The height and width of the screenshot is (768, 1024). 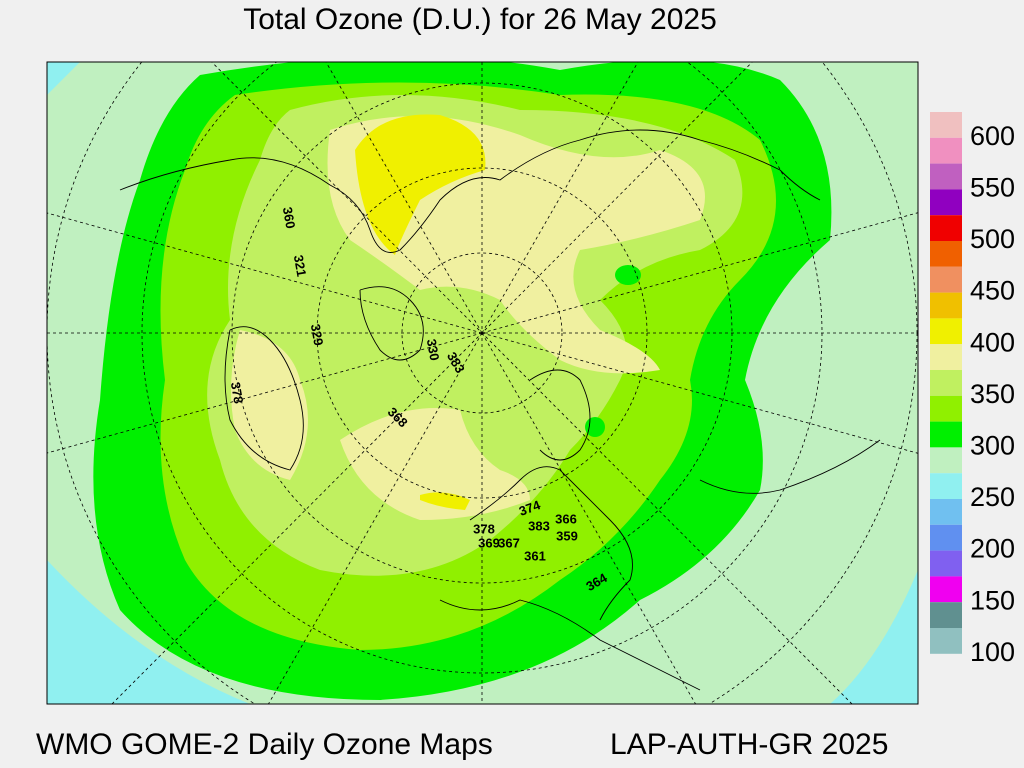 What do you see at coordinates (992, 394) in the screenshot?
I see `legend-label: 350` at bounding box center [992, 394].